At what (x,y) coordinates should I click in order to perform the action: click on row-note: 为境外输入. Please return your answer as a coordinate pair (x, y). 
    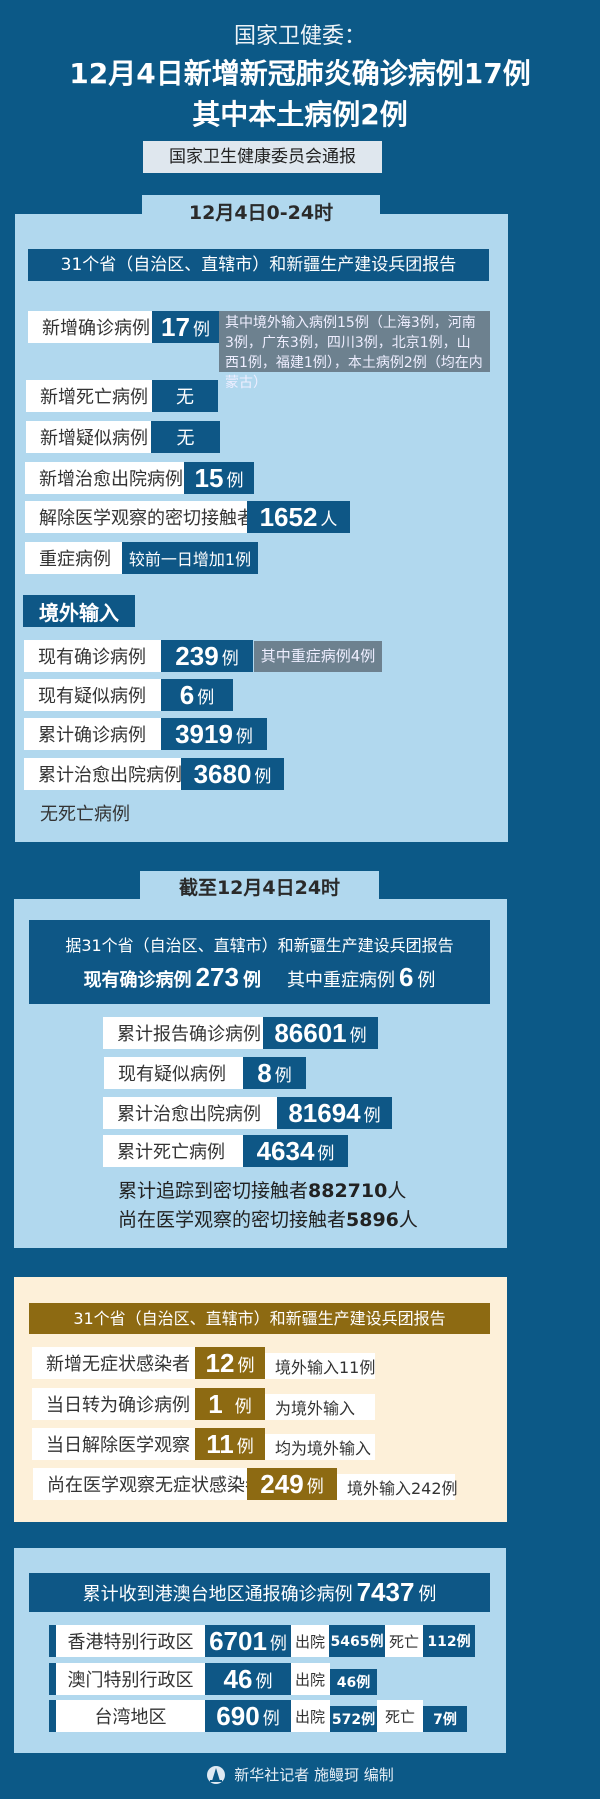
    Looking at the image, I should click on (320, 1407).